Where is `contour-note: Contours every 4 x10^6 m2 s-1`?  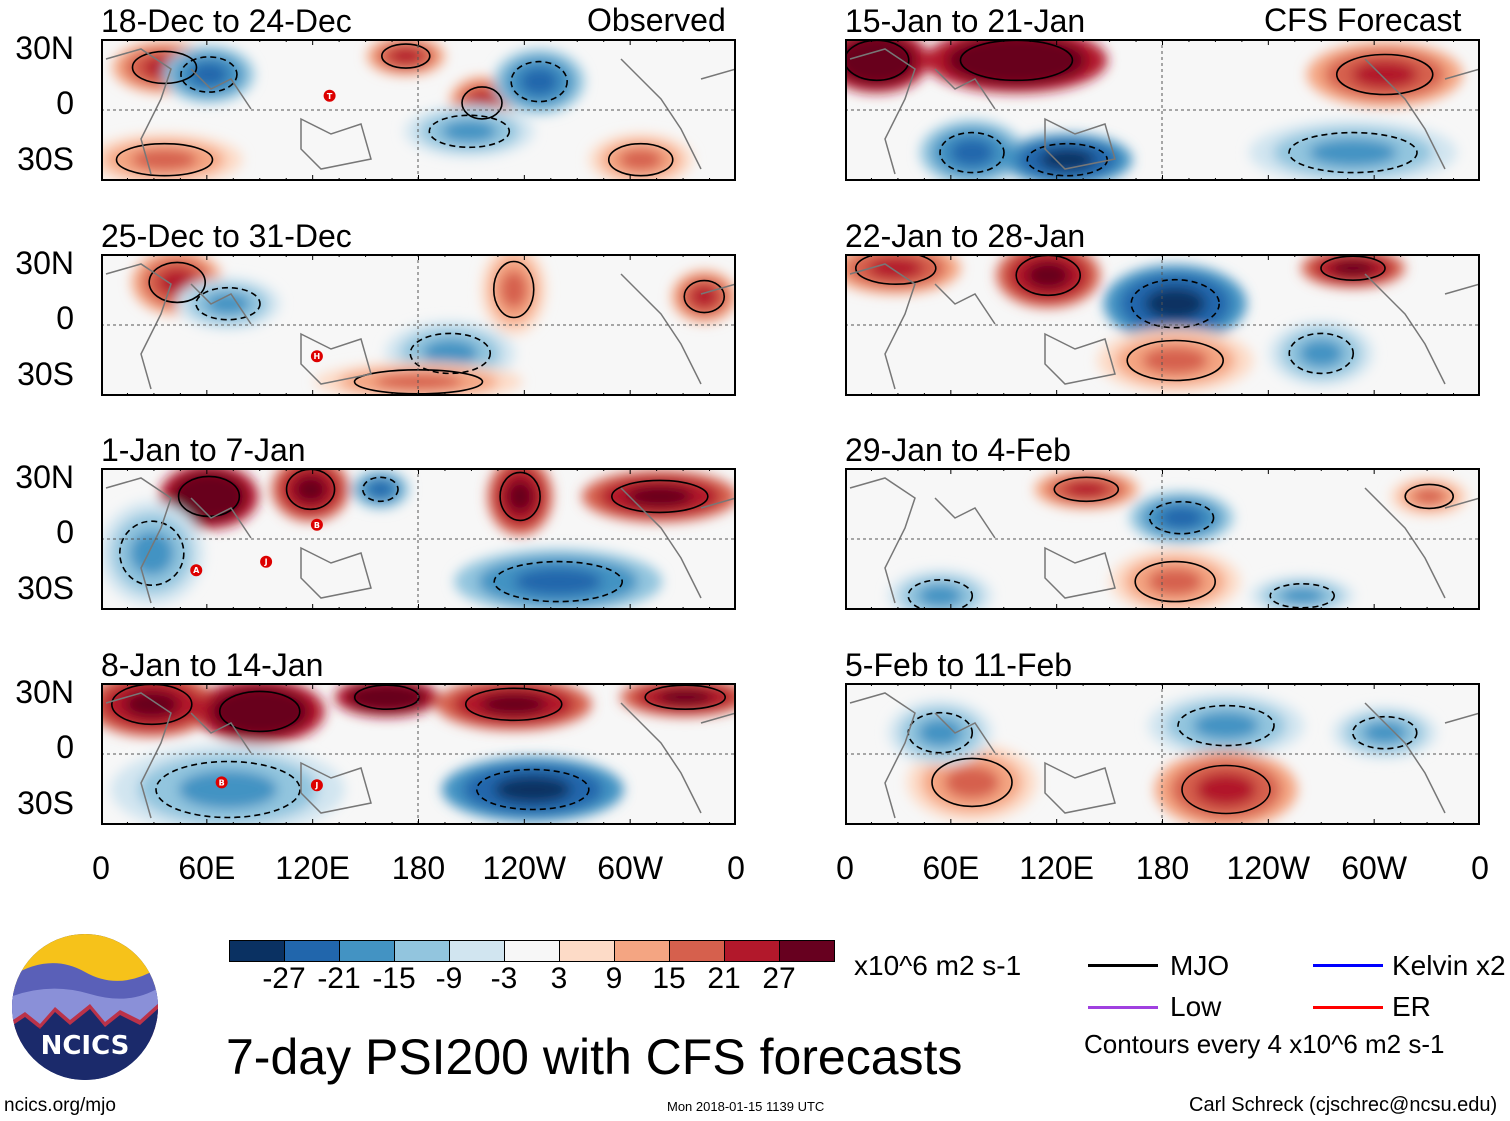
contour-note: Contours every 4 x10^6 m2 s-1 is located at coordinates (1264, 1044).